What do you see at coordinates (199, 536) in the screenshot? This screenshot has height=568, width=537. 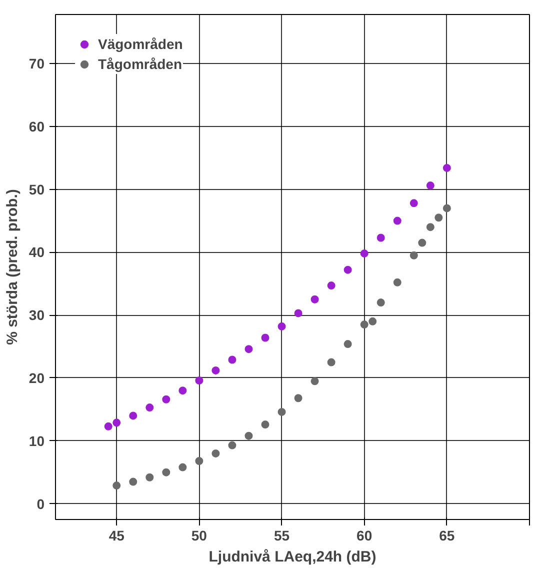 I see `x-tick-label: 50` at bounding box center [199, 536].